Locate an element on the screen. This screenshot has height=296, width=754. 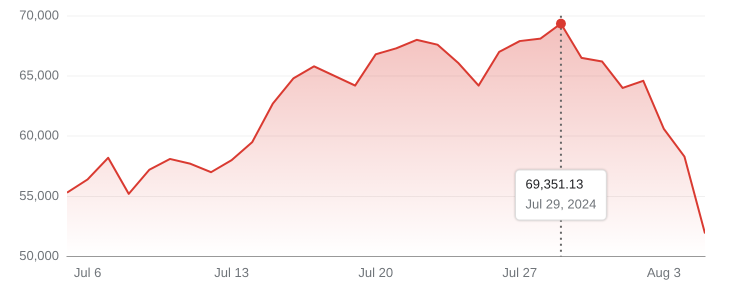
x-tick-label: Jul 27 is located at coordinates (520, 272).